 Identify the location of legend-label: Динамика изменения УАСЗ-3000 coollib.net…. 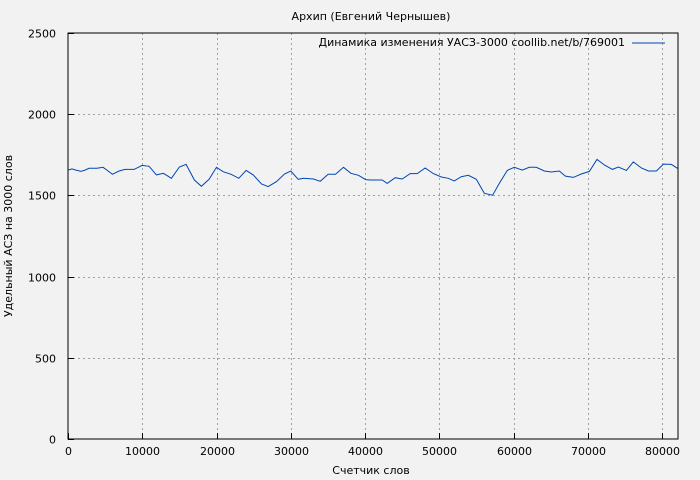
(472, 42).